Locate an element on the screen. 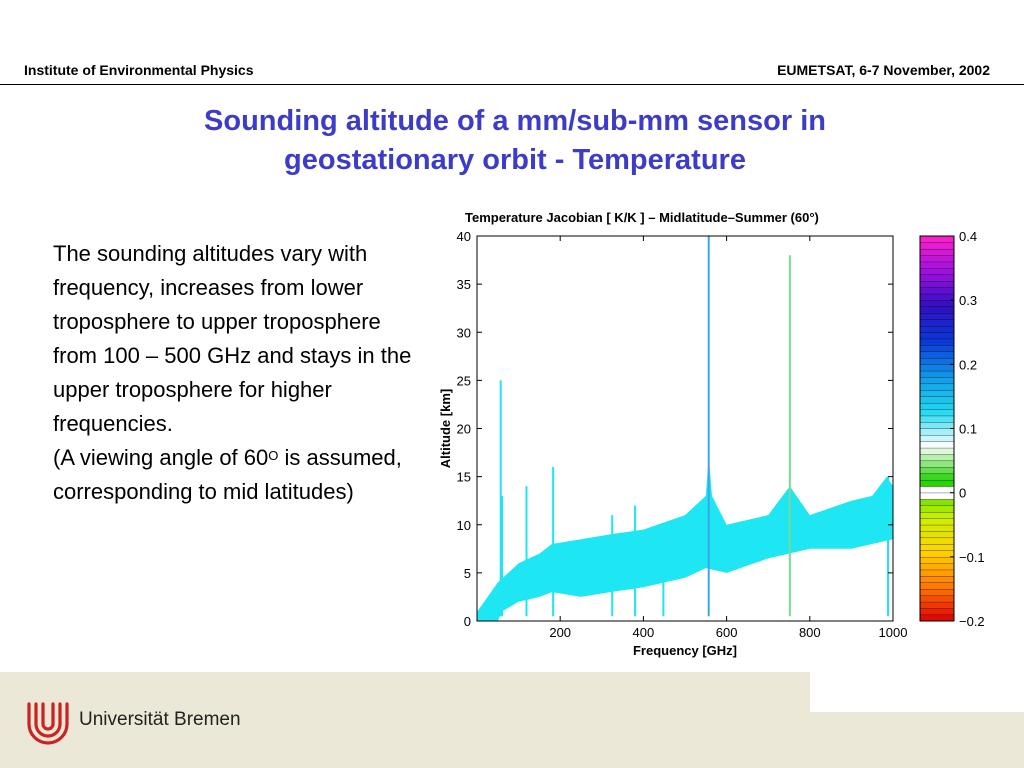  y-tick-label: 35 is located at coordinates (464, 284).